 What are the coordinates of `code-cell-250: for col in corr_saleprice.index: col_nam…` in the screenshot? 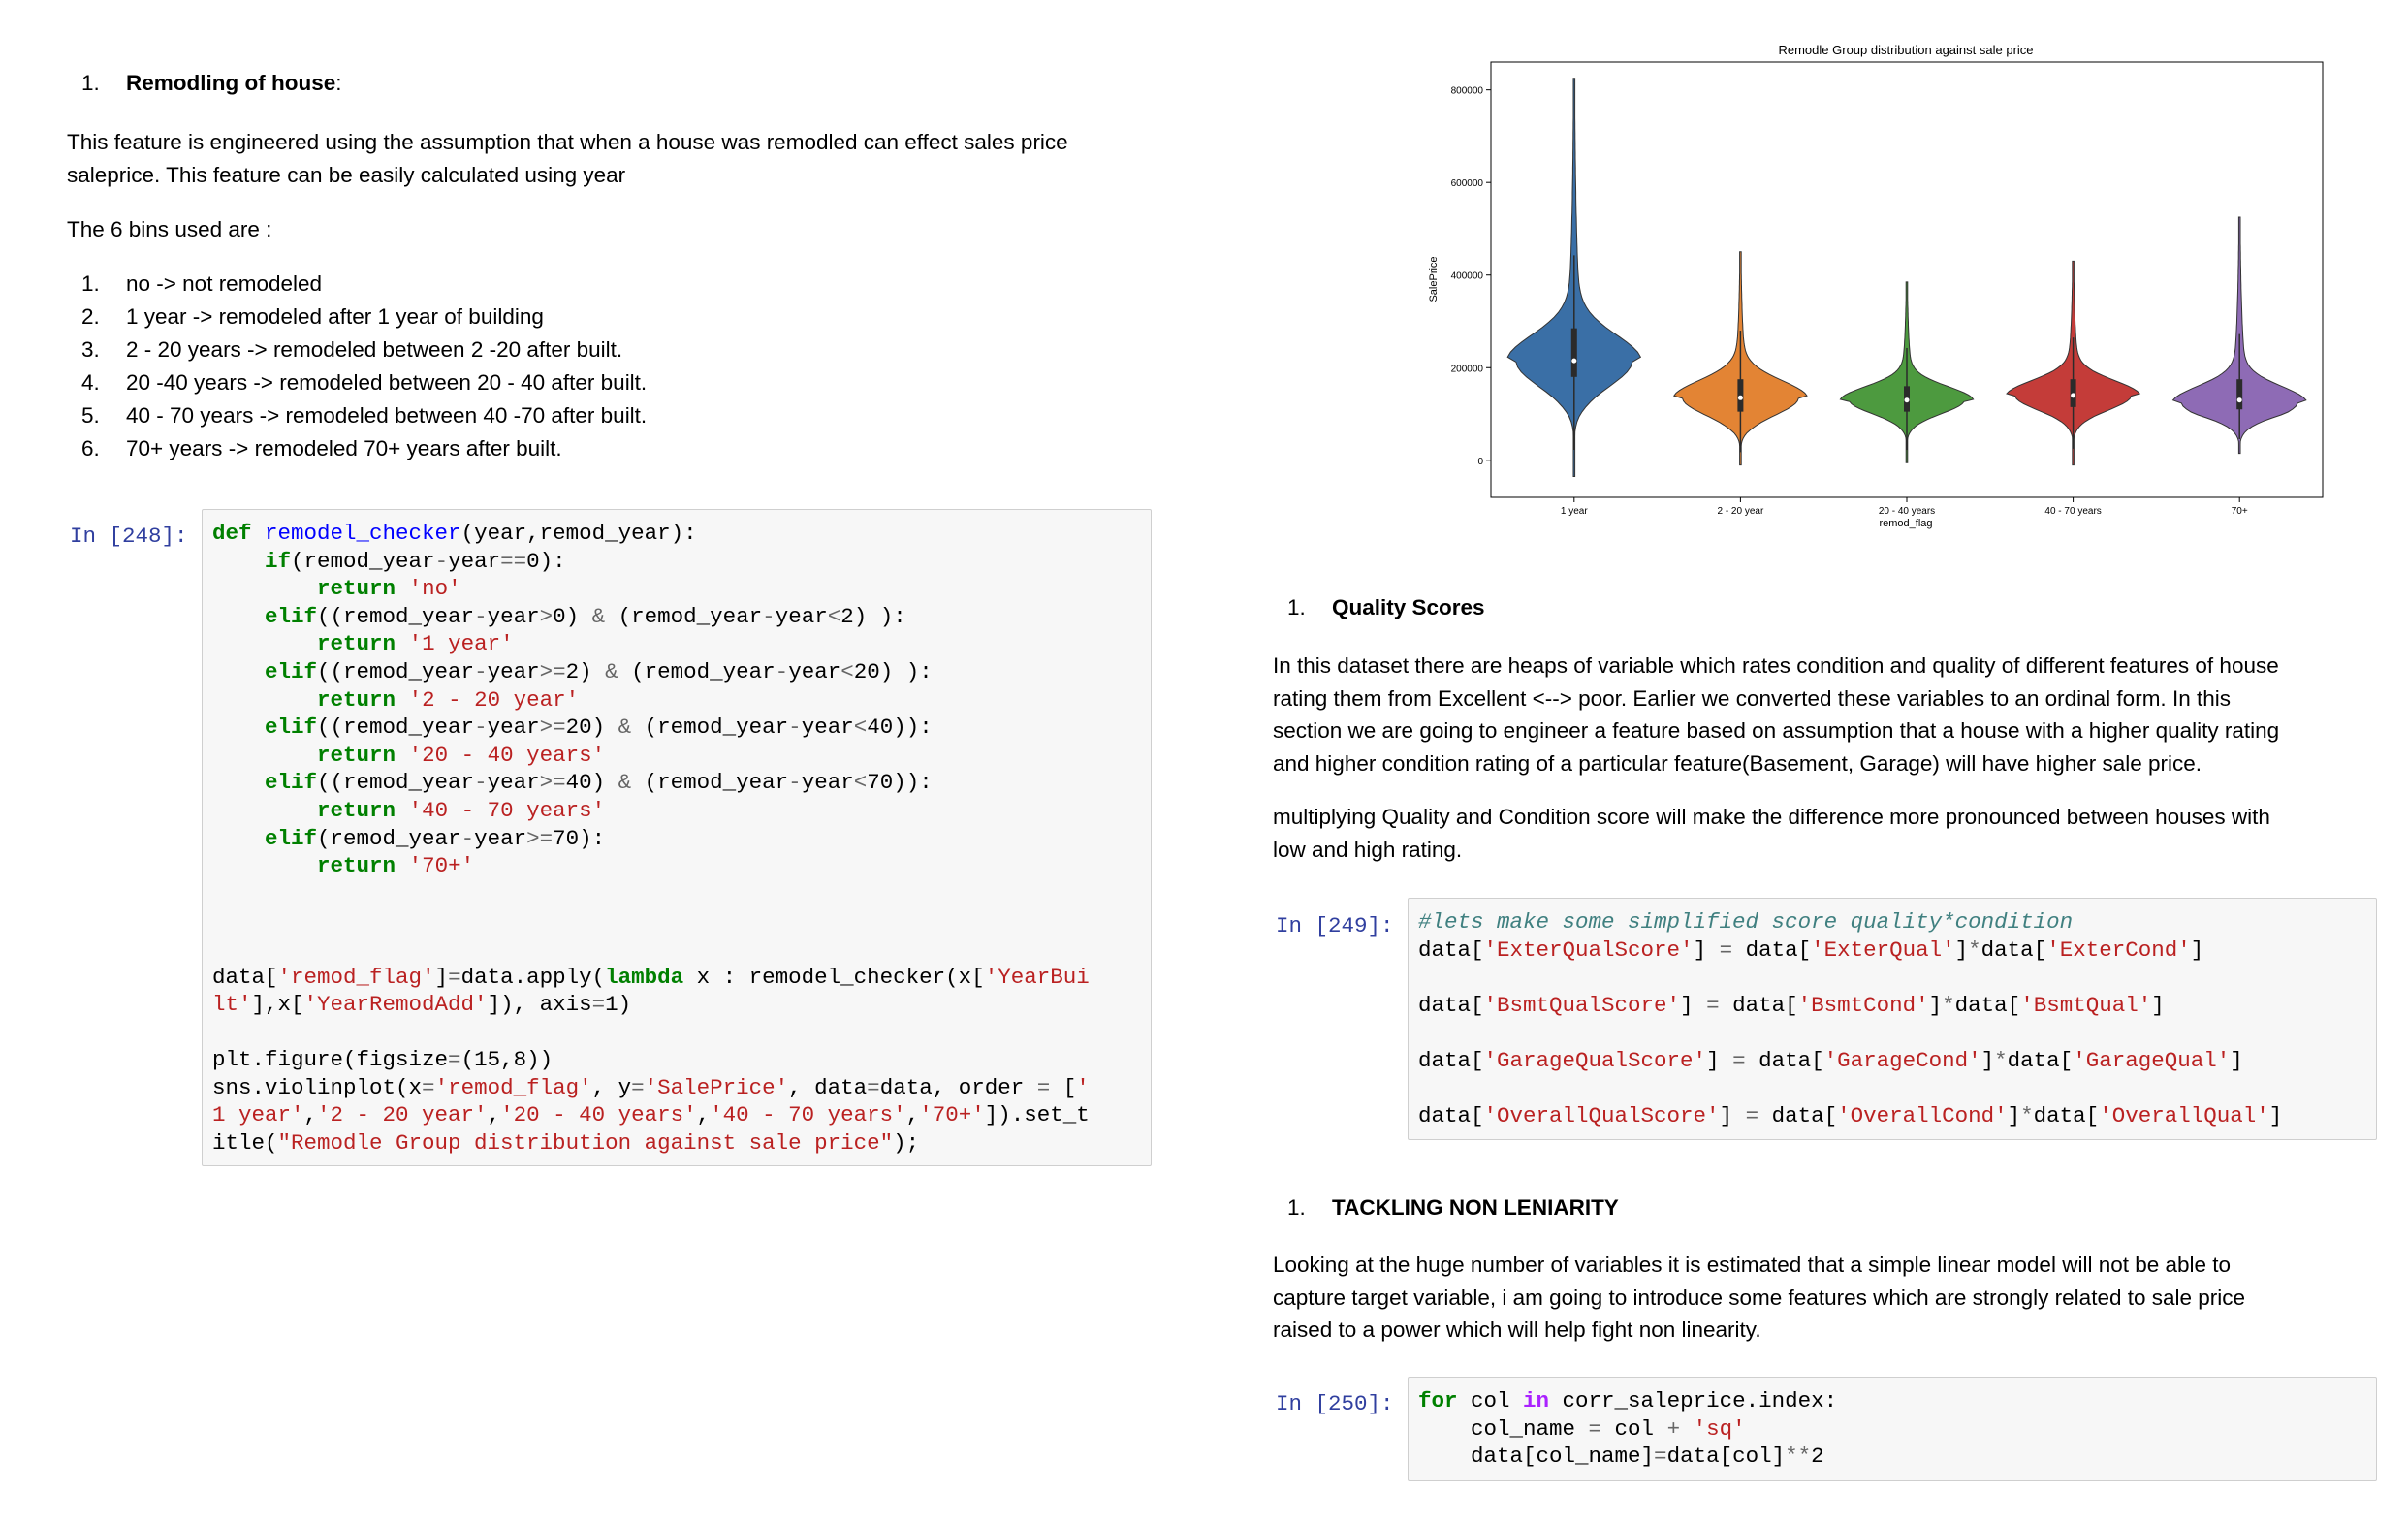 It's located at (1892, 1429).